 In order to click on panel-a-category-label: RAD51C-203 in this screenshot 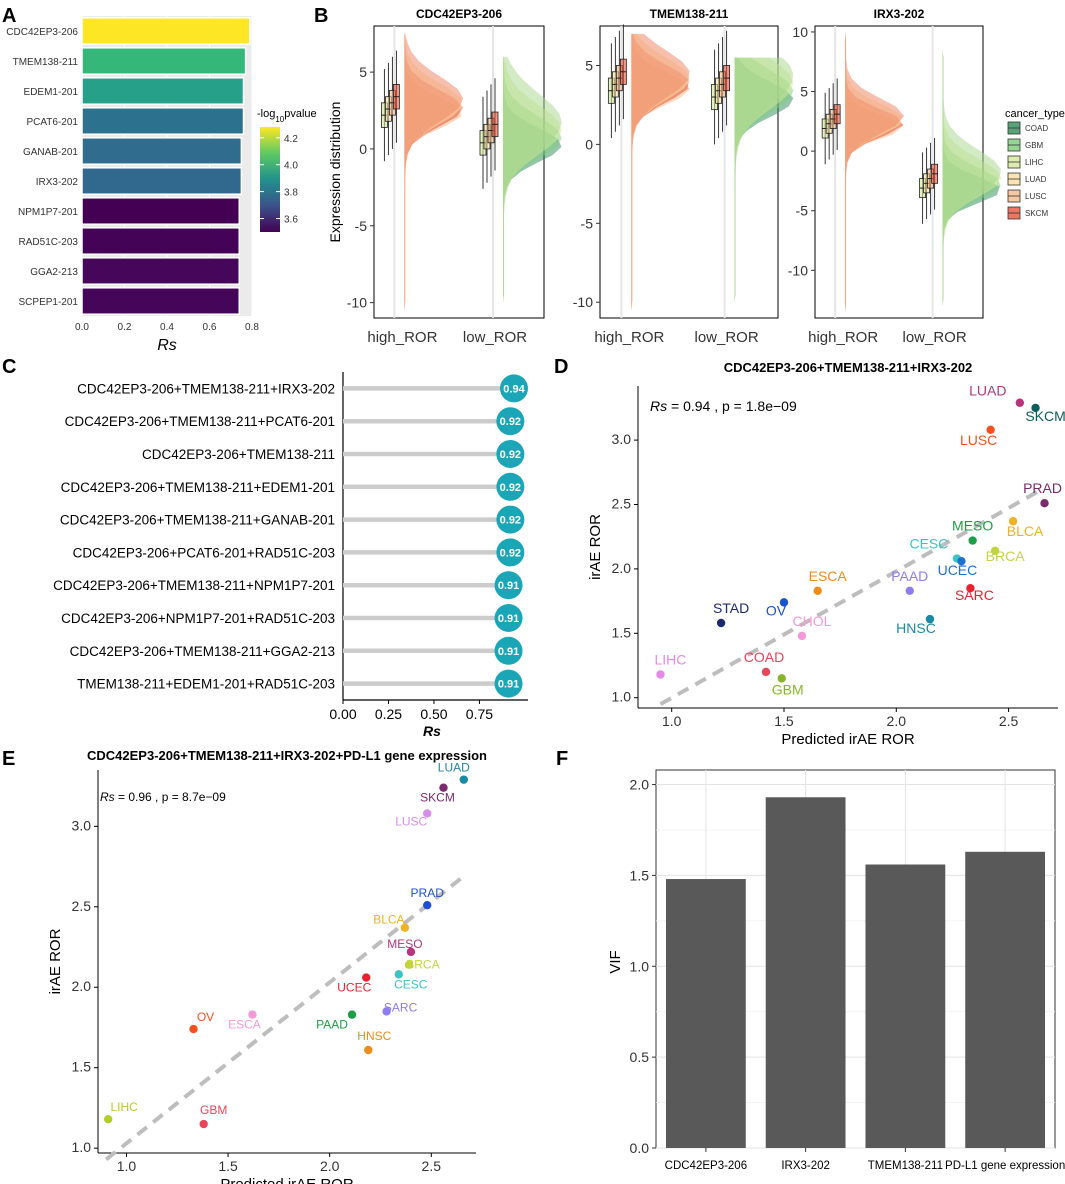, I will do `click(49, 242)`.